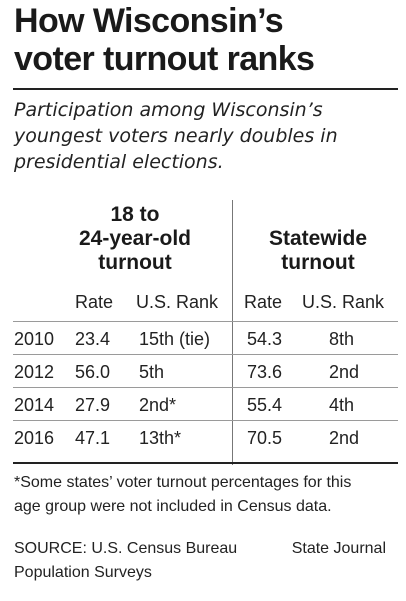  Describe the element at coordinates (168, 110) in the screenshot. I see `subtitle-line-1: Participation among Wisconsin’s` at that location.